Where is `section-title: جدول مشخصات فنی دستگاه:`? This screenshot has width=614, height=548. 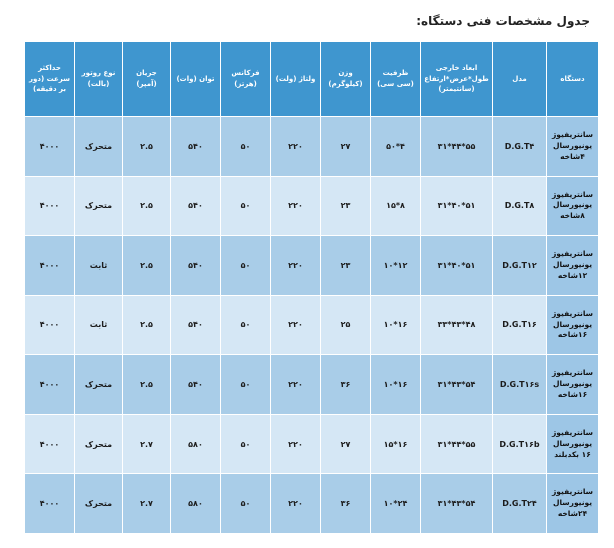 section-title: جدول مشخصات فنی دستگاه: is located at coordinates (503, 21).